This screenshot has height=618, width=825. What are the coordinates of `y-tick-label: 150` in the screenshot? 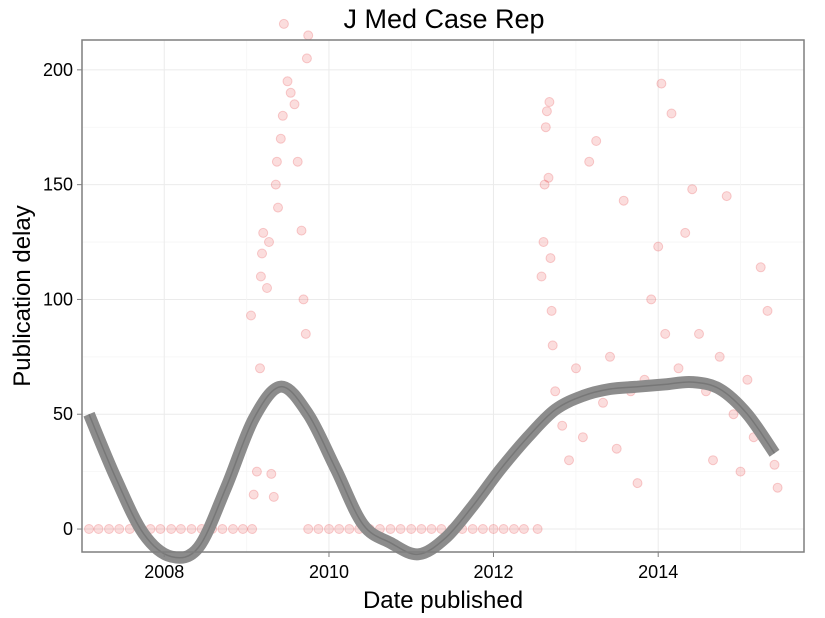 It's located at (58, 185).